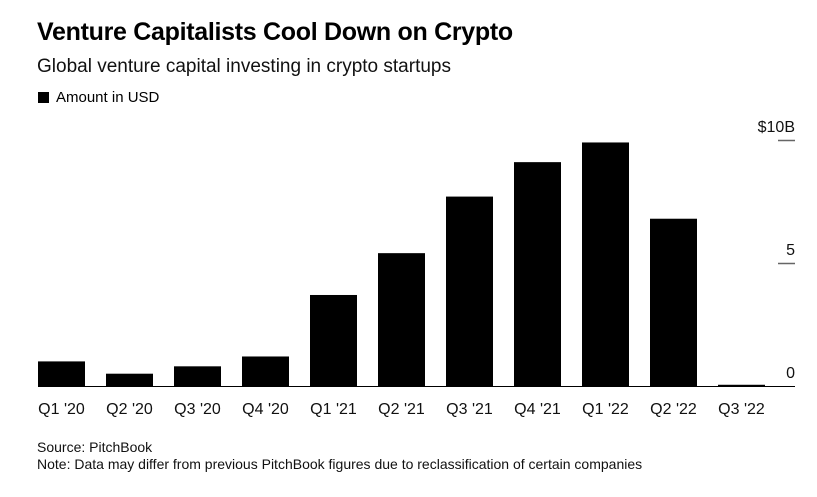 The width and height of the screenshot is (817, 497). Describe the element at coordinates (790, 250) in the screenshot. I see `y-tick-label: 5` at that location.